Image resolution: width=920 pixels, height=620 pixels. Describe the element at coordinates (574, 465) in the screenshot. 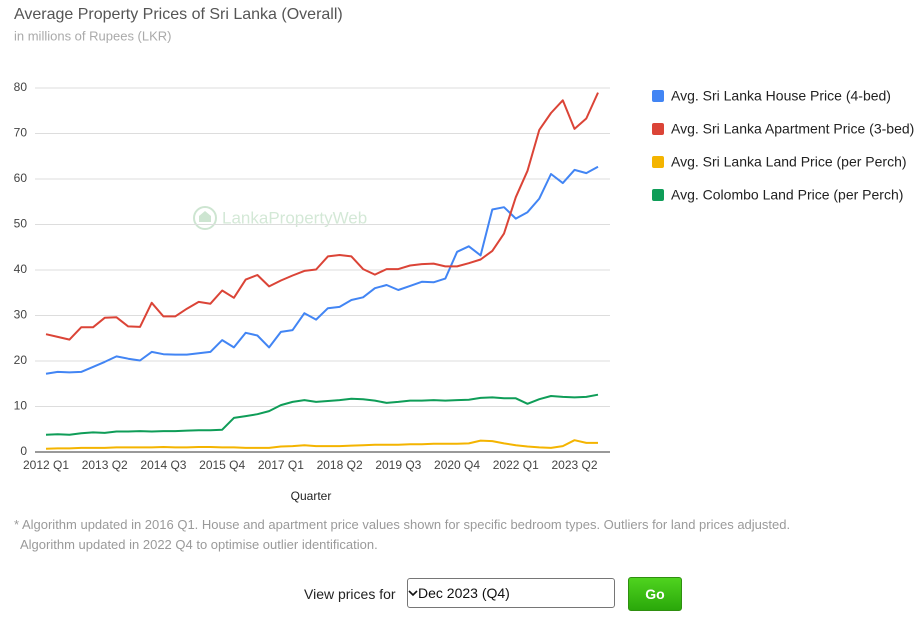

I see `x-tick-label: 2023 Q2` at that location.